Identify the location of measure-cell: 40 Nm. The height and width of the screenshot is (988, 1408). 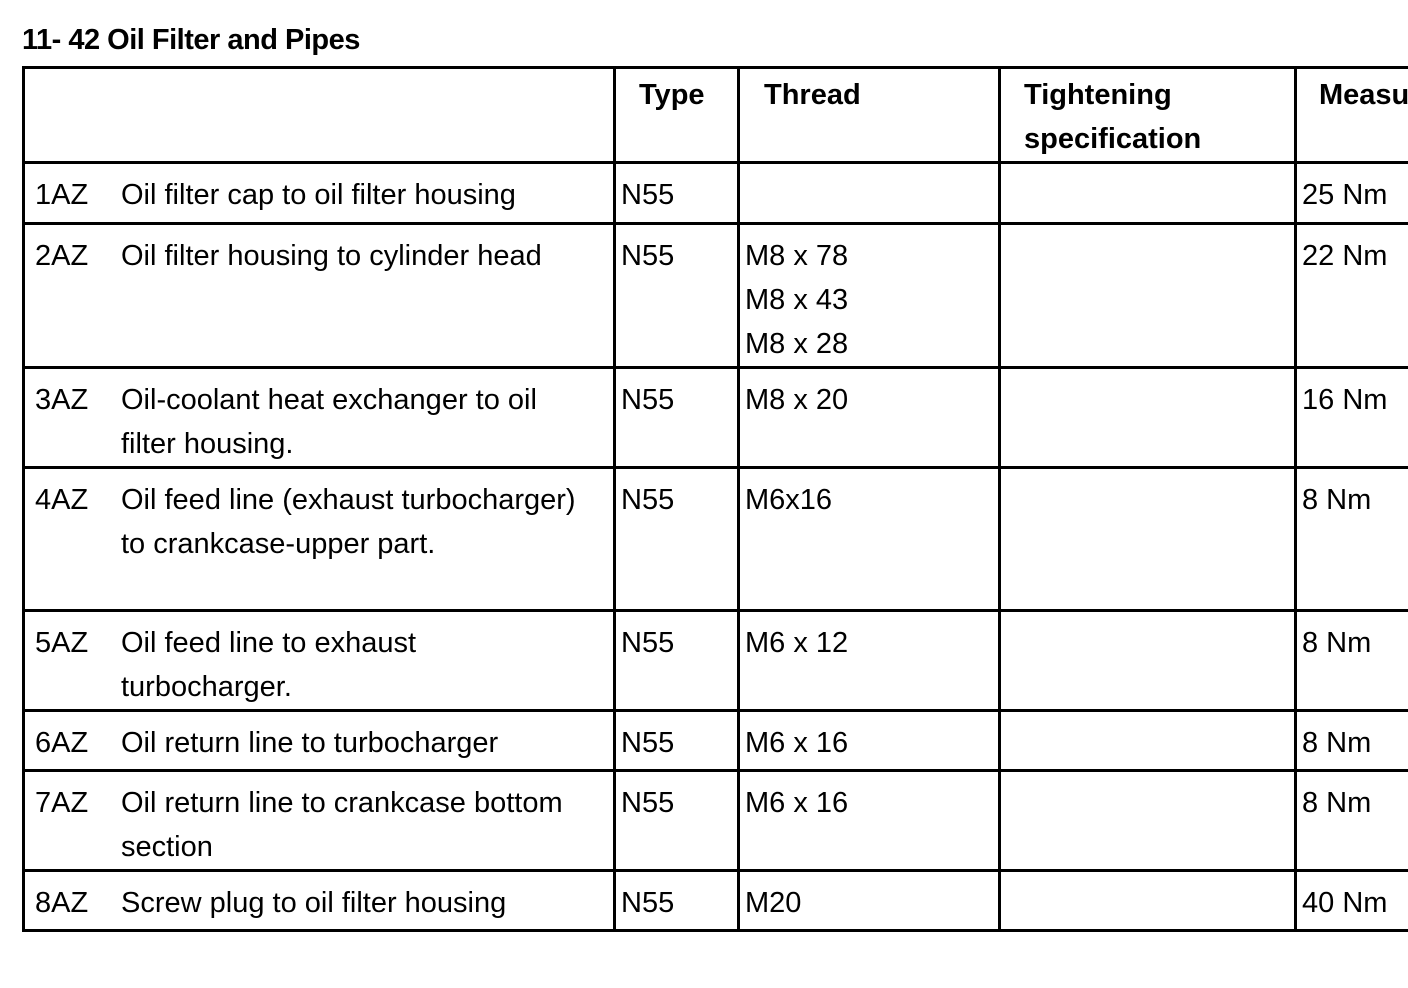
(1351, 900).